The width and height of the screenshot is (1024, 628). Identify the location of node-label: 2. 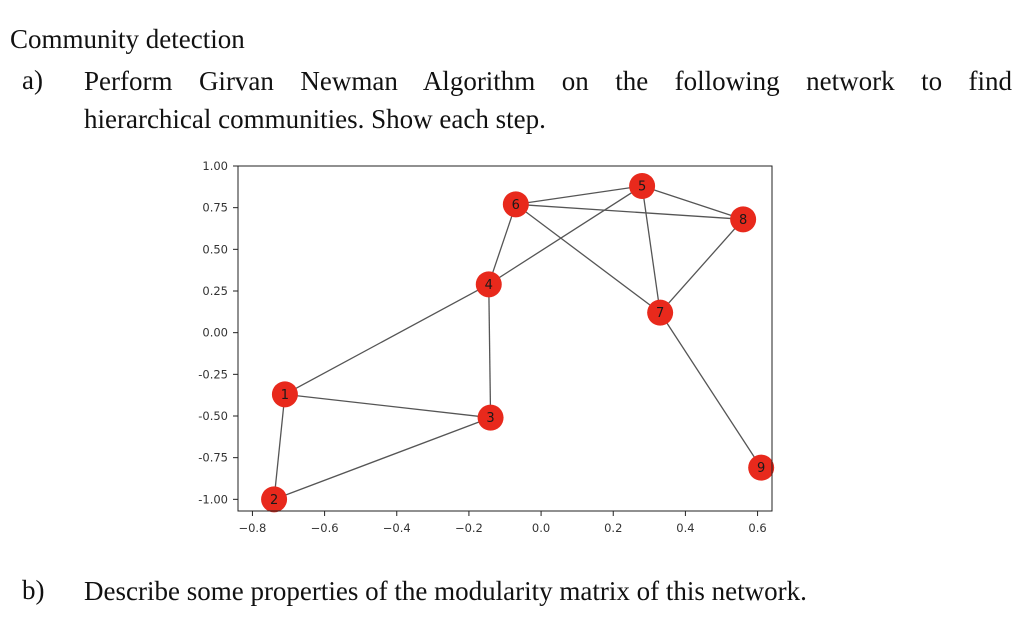
(274, 500).